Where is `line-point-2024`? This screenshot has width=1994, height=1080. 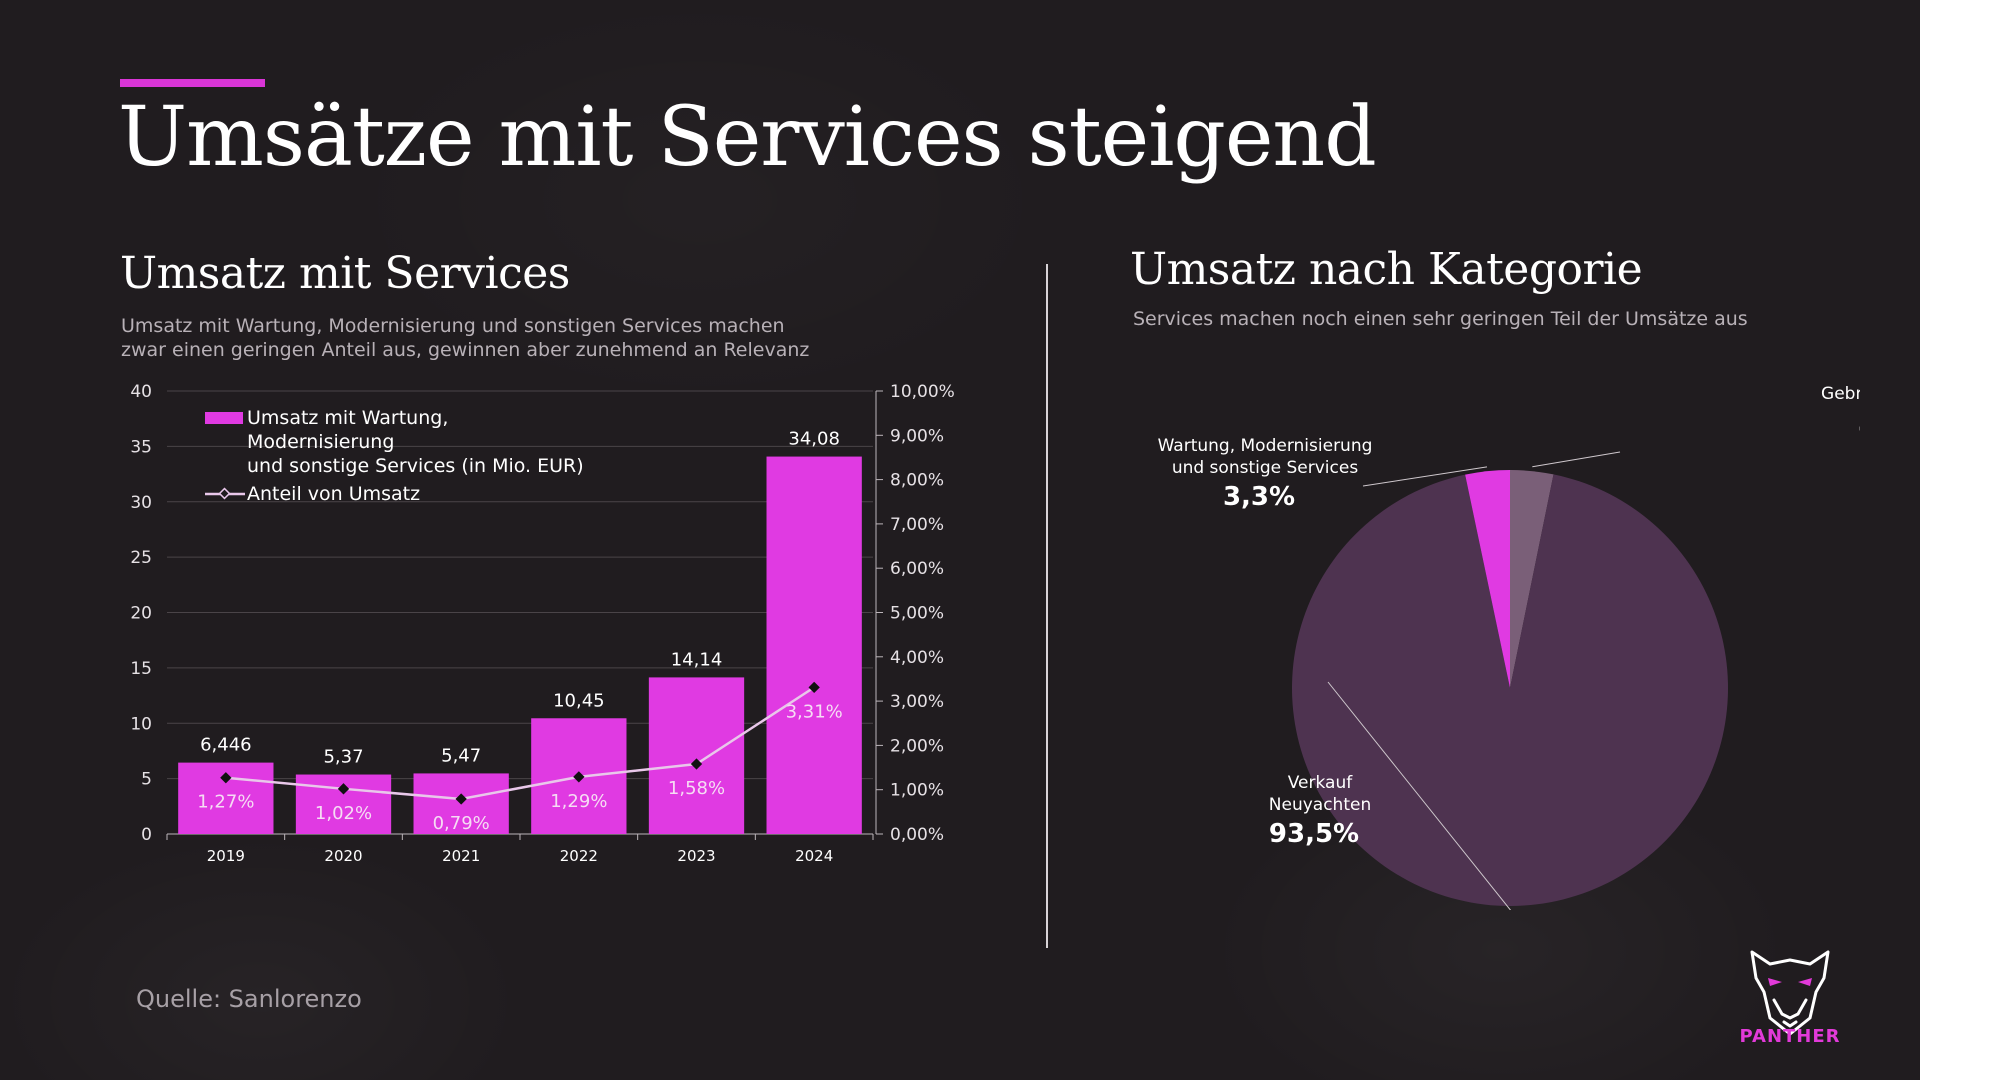 line-point-2024 is located at coordinates (814, 687).